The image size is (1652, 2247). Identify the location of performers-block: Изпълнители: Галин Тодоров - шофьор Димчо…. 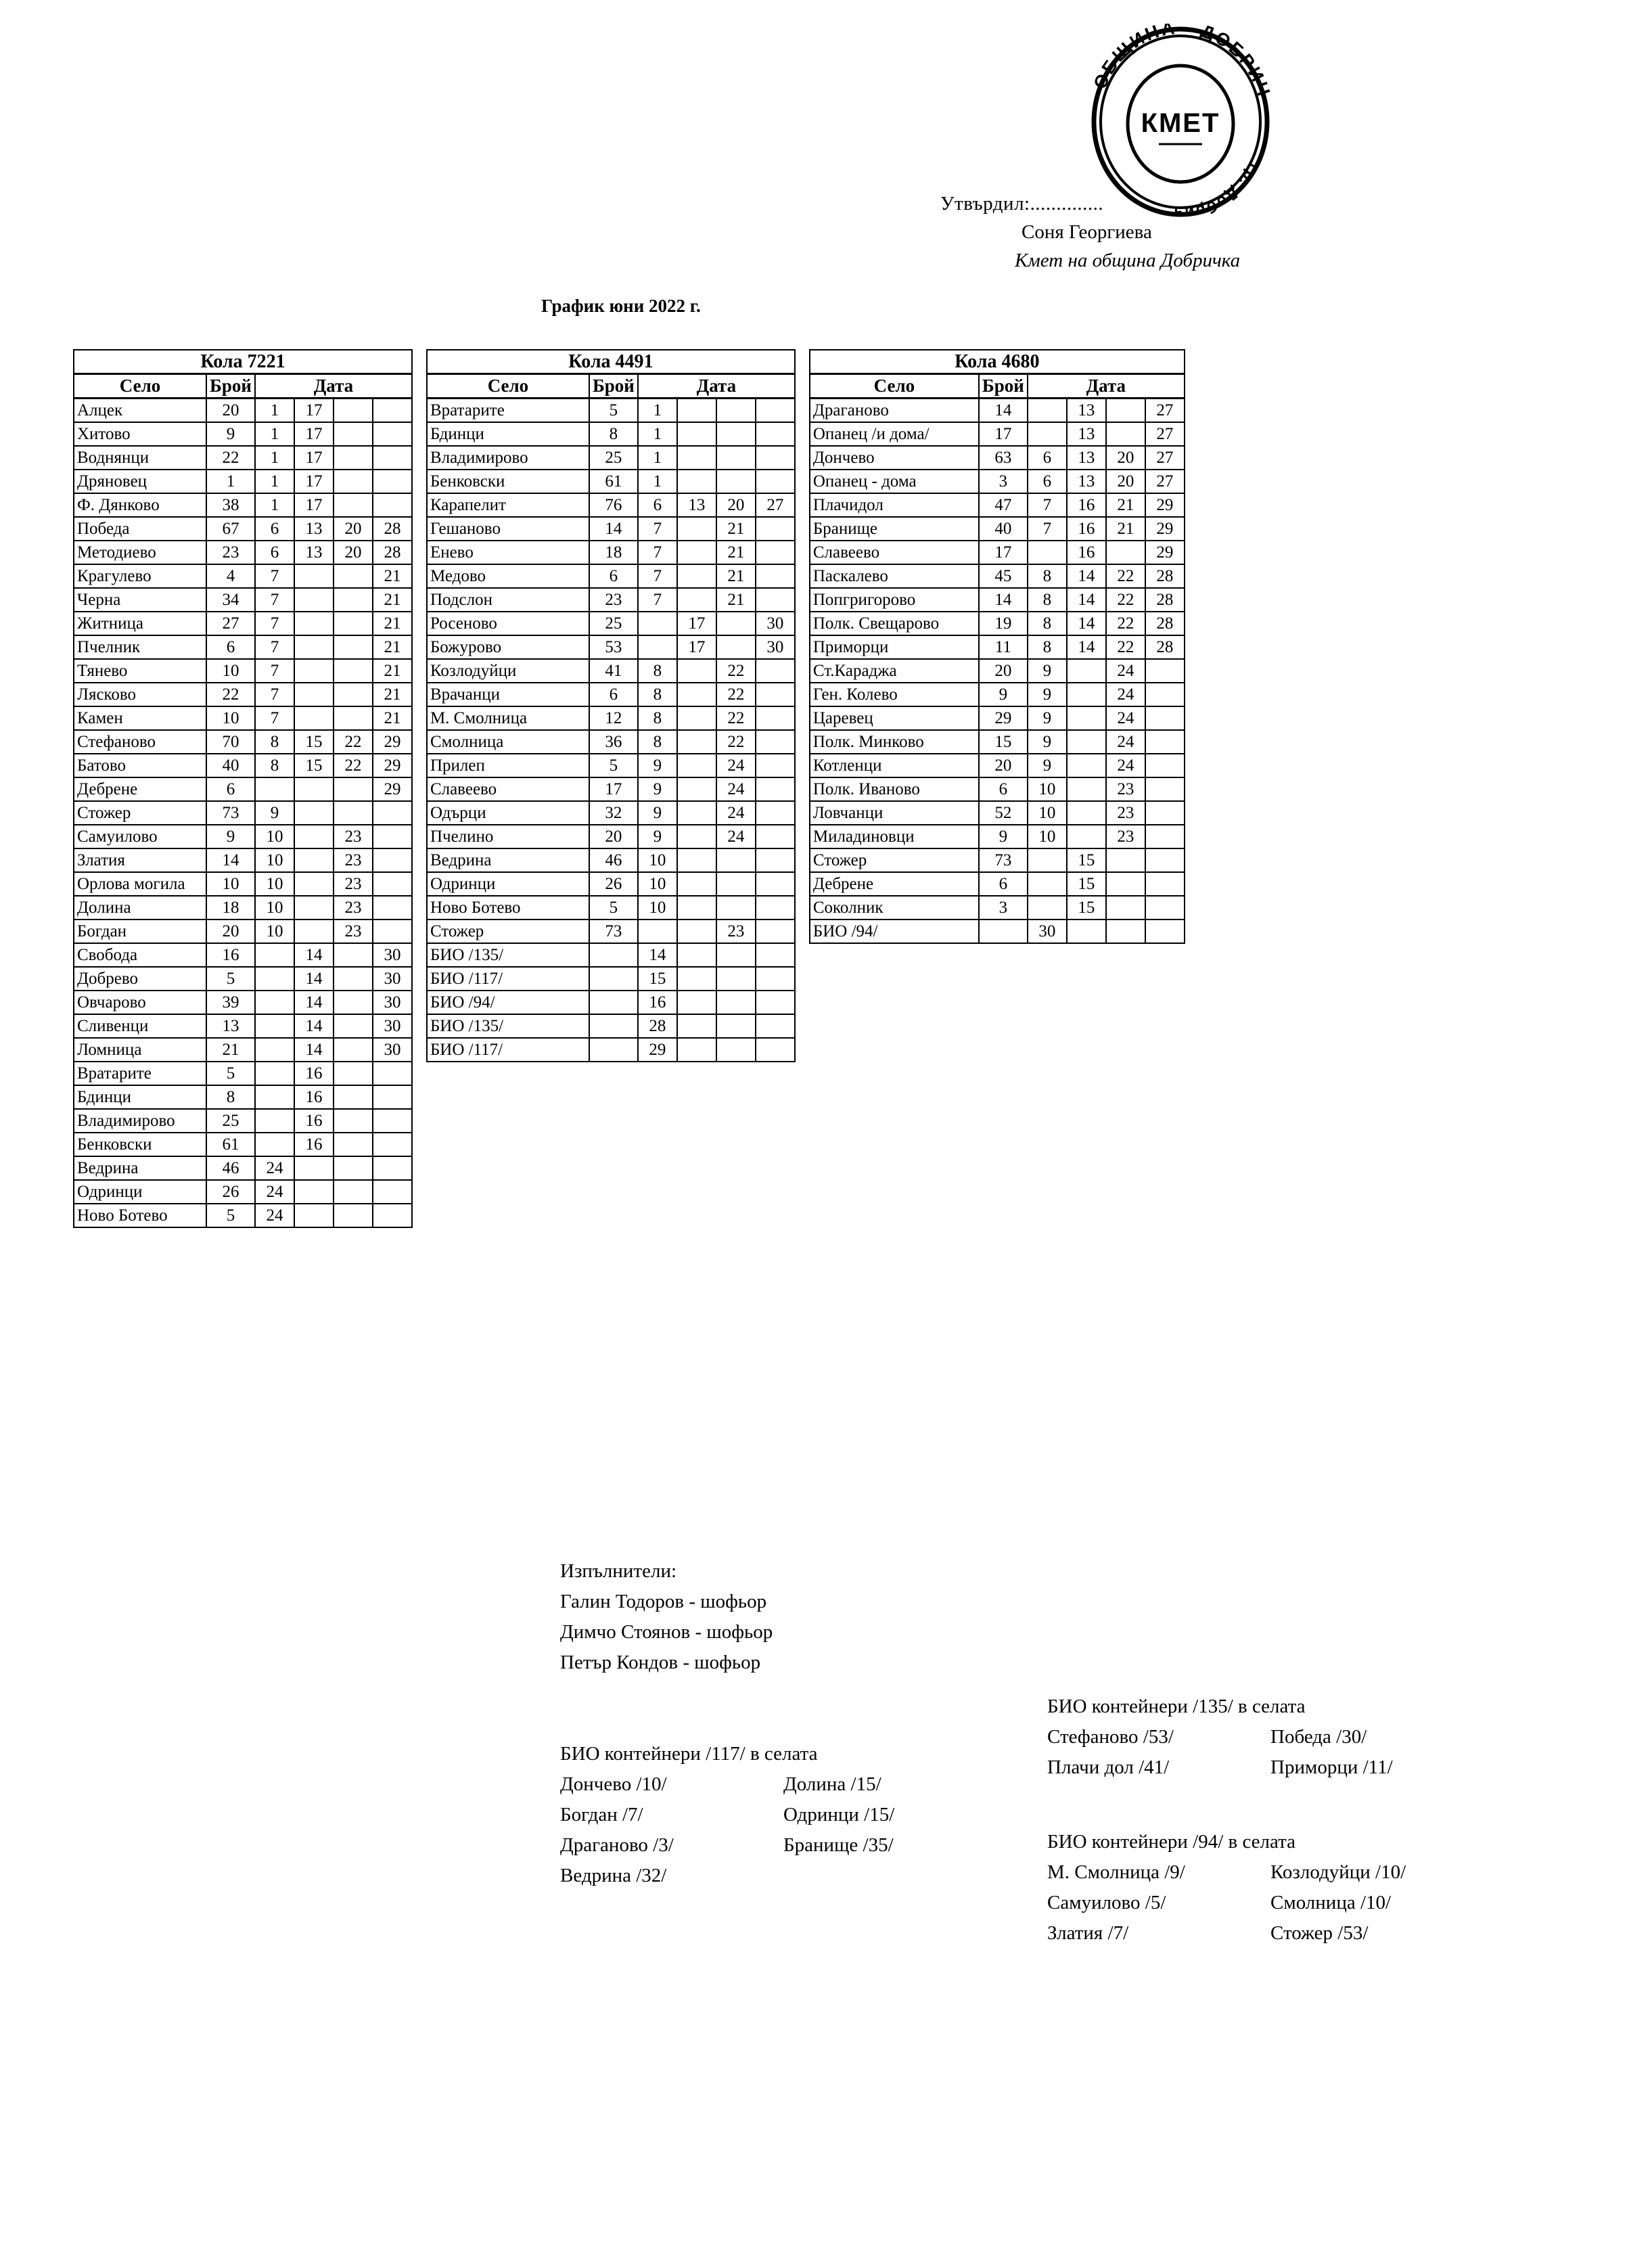
(666, 1617).